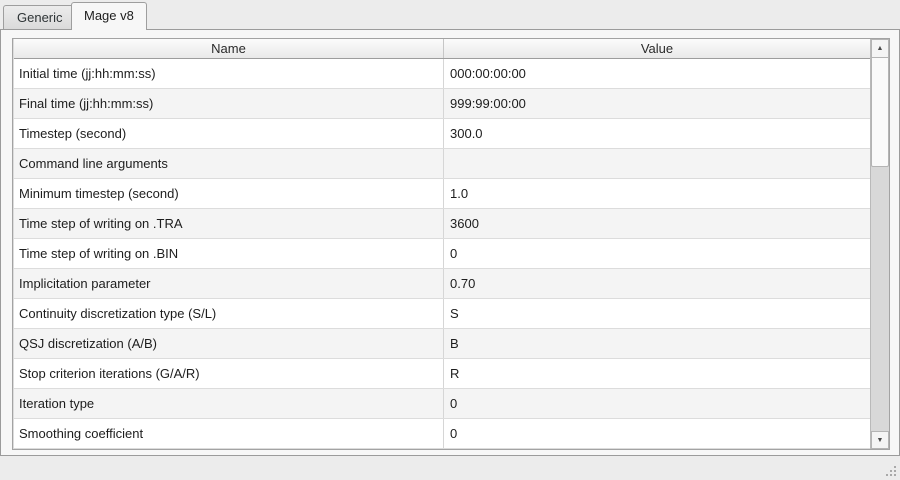 Image resolution: width=900 pixels, height=480 pixels. I want to click on table-row: Implicitation parameter 0.70, so click(442, 284).